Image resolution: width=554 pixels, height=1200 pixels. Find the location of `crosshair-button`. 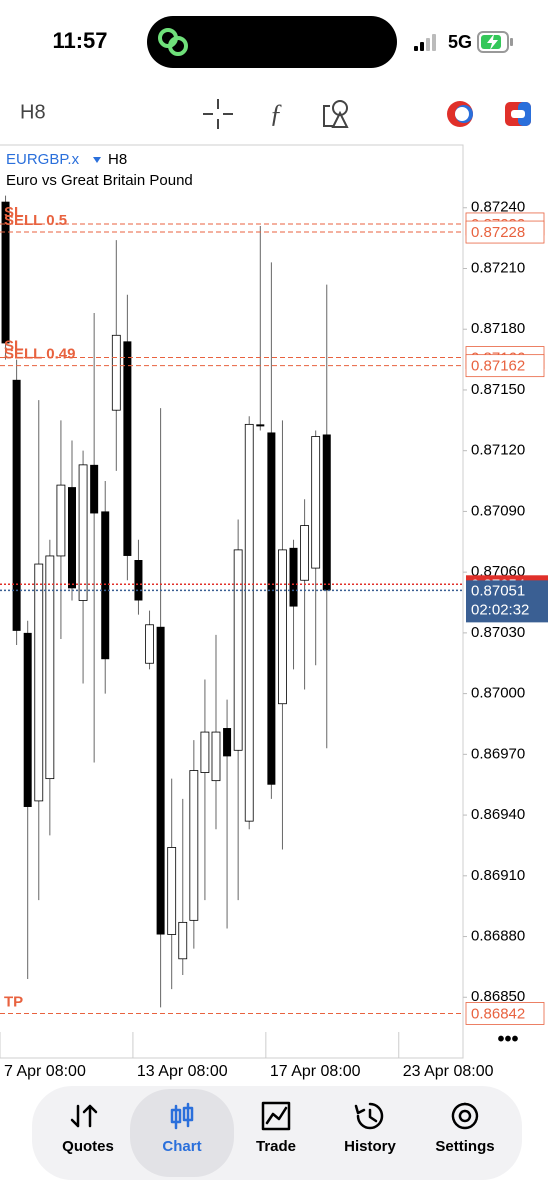

crosshair-button is located at coordinates (218, 114).